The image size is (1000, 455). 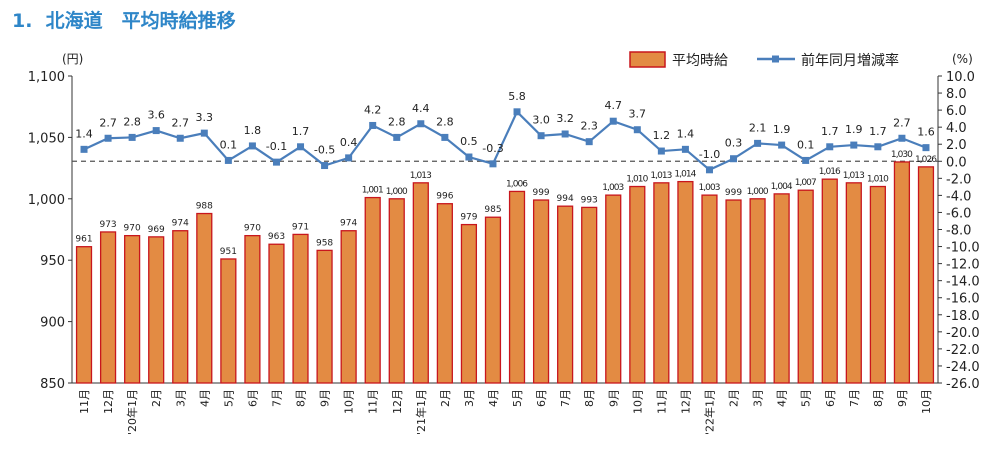 What do you see at coordinates (709, 412) in the screenshot?
I see `x-tick-label: '22年1月` at bounding box center [709, 412].